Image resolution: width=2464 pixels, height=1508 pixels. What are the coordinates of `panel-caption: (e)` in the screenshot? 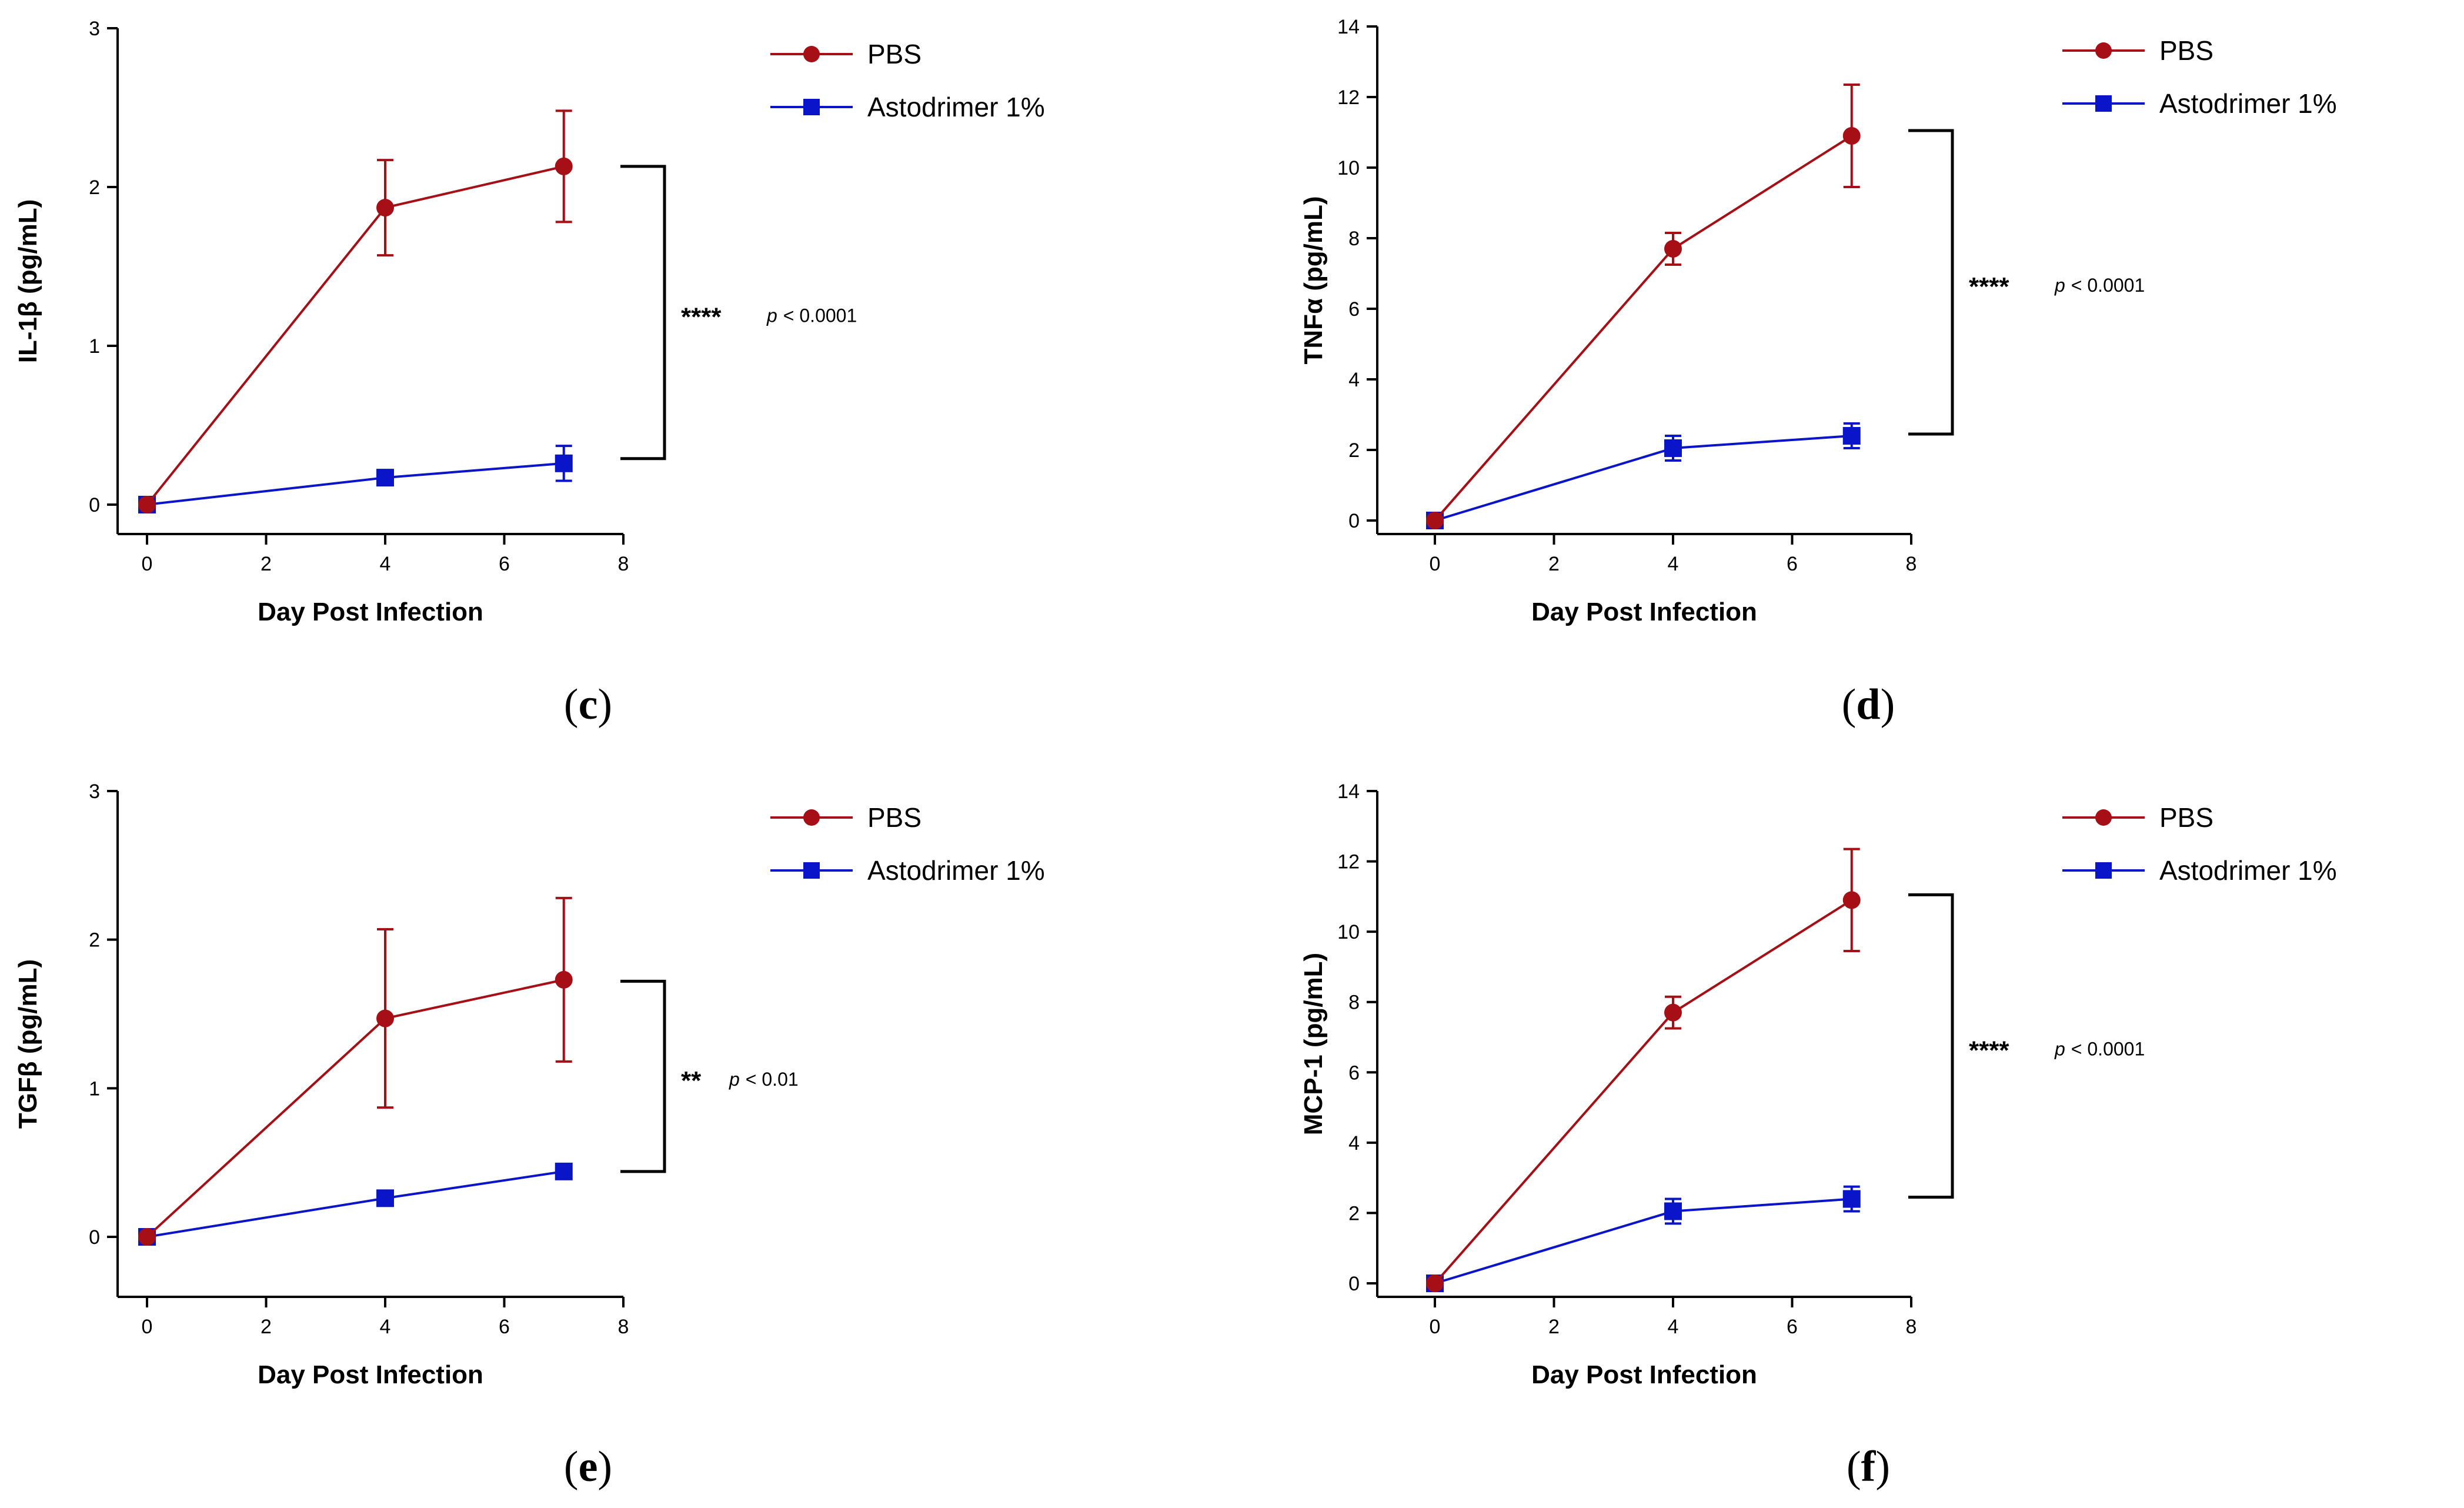 It's located at (588, 1467).